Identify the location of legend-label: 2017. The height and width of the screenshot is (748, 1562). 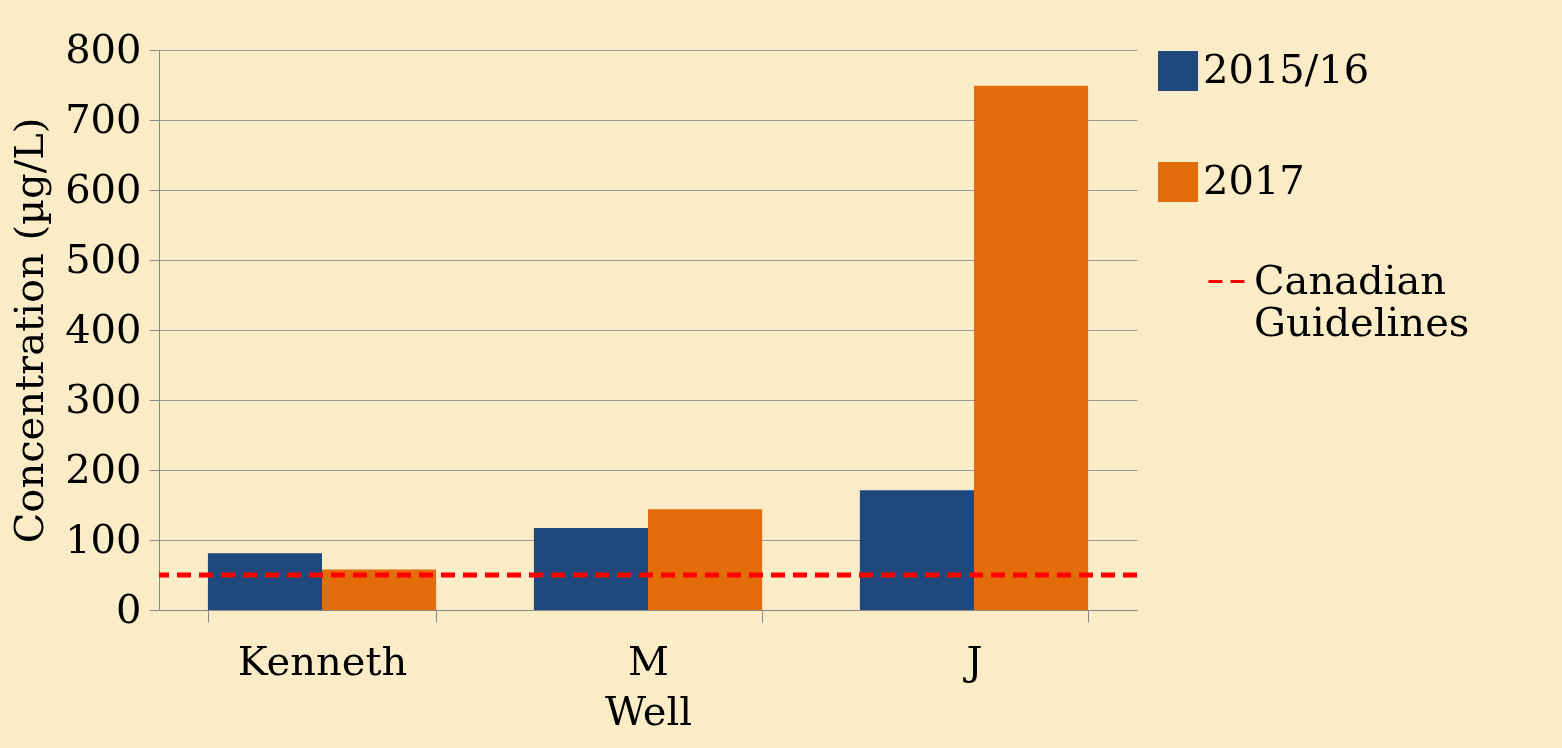
(1254, 180).